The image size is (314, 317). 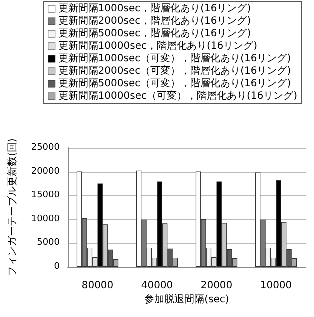 I want to click on y-tick-label: 0, so click(x=57, y=267).